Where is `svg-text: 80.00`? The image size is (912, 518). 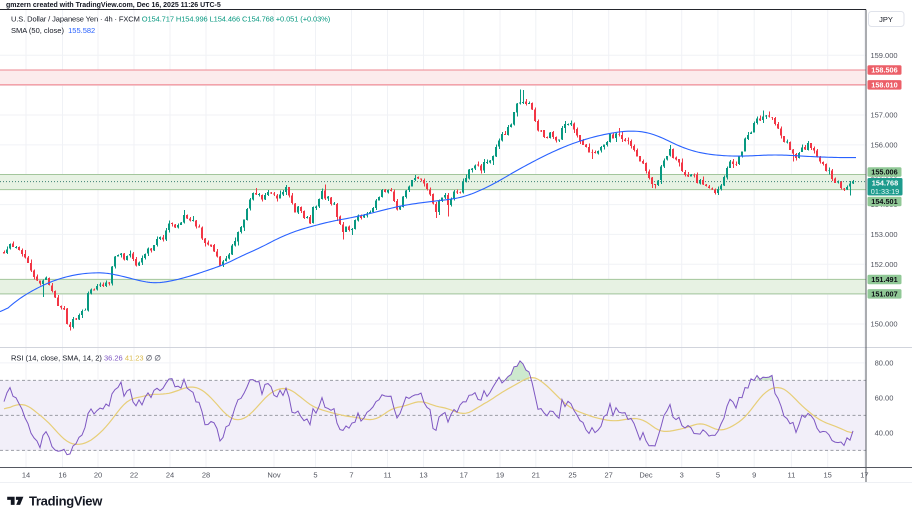 svg-text: 80.00 is located at coordinates (884, 363).